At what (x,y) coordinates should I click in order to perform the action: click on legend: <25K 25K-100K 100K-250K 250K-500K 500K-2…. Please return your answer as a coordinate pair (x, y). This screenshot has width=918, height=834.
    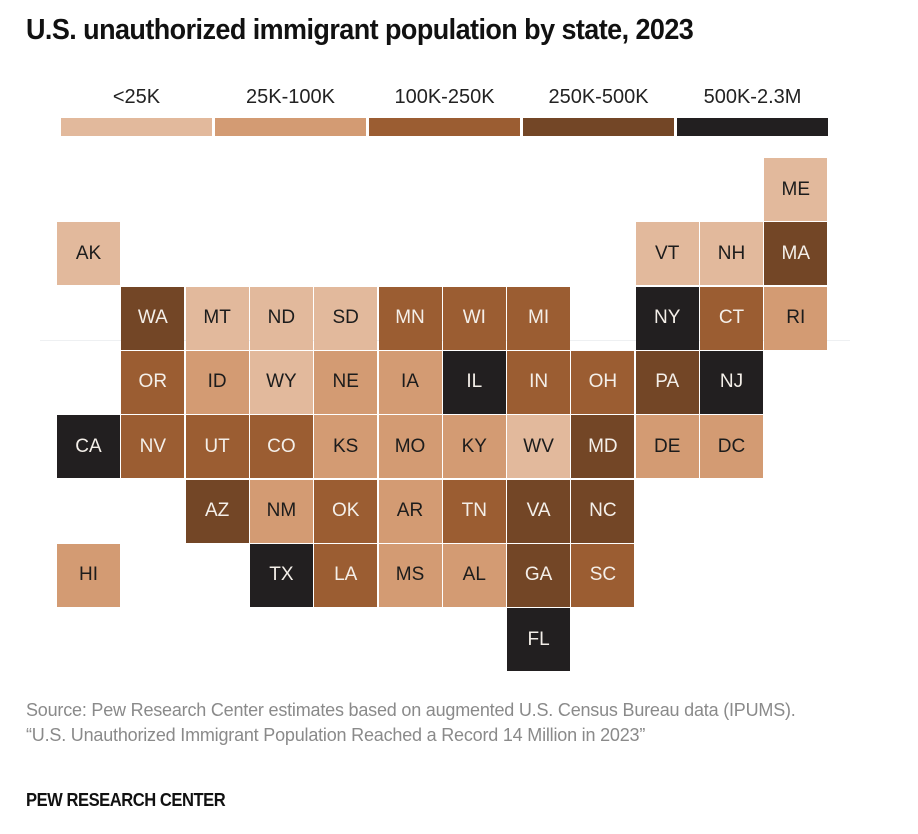
    Looking at the image, I should click on (445, 112).